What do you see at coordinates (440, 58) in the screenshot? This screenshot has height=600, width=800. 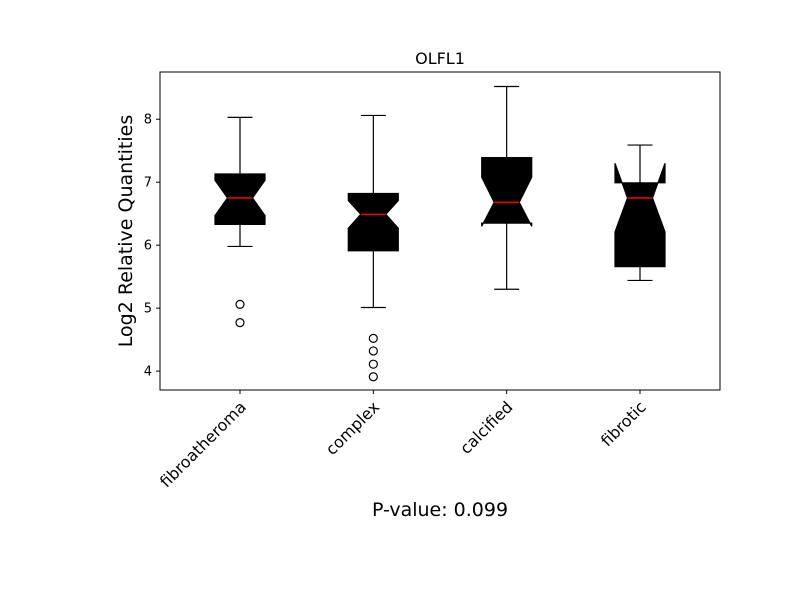 I see `chart-title: OLFL1` at bounding box center [440, 58].